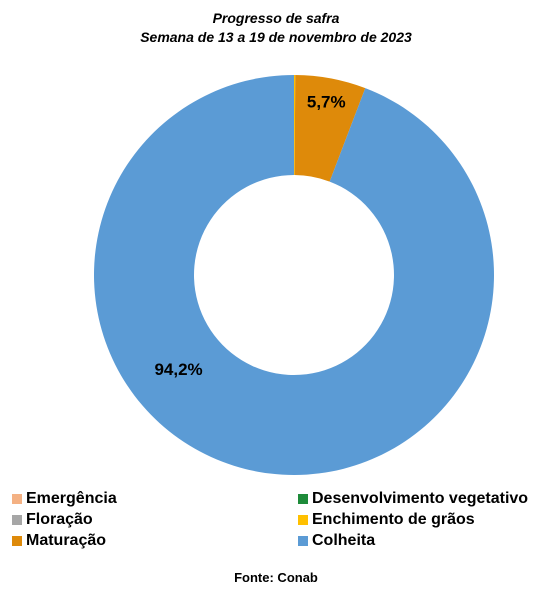  What do you see at coordinates (276, 577) in the screenshot?
I see `source-note: Fonte: Conab` at bounding box center [276, 577].